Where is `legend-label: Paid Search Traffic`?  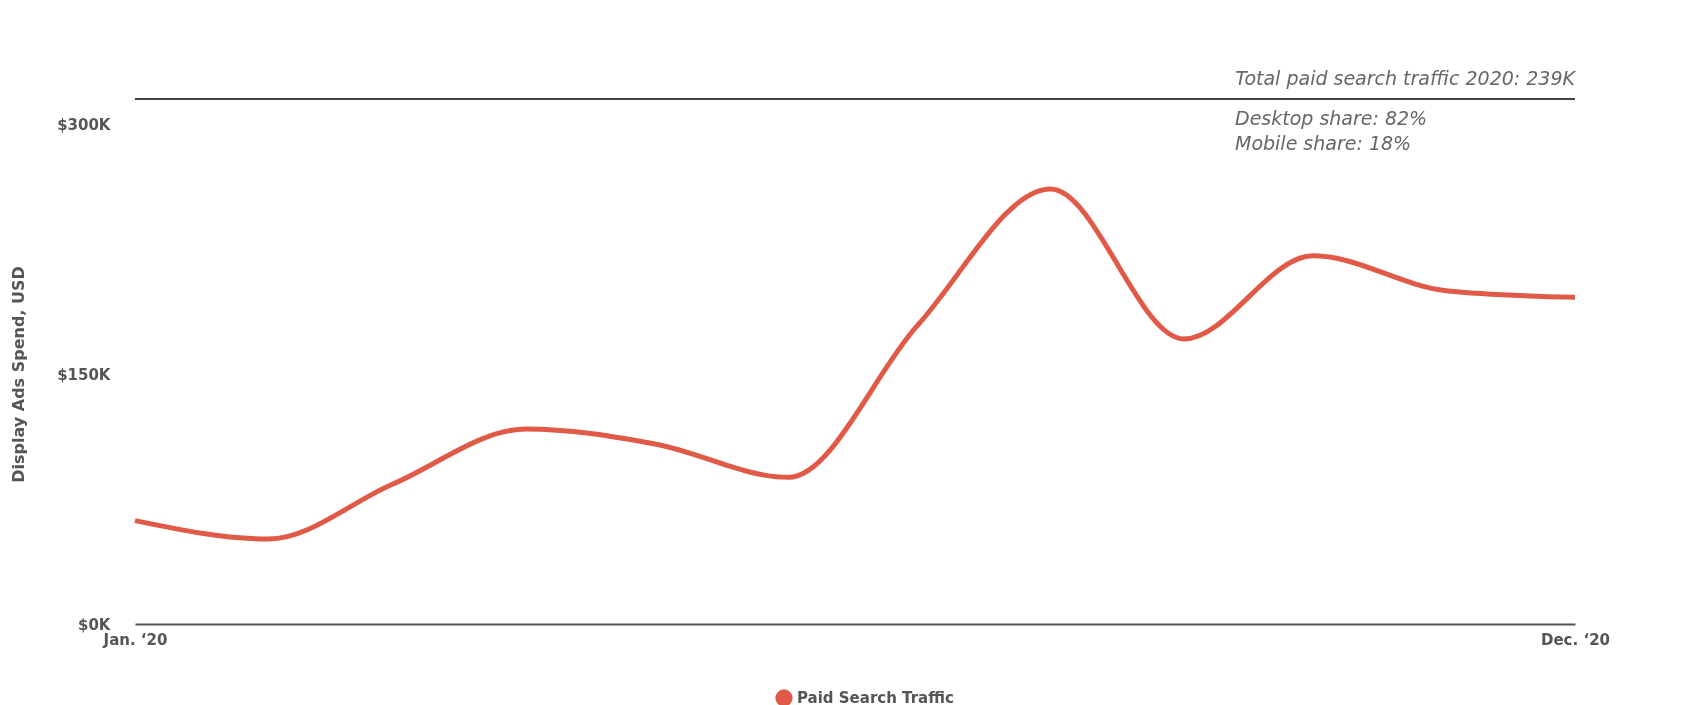 legend-label: Paid Search Traffic is located at coordinates (875, 697).